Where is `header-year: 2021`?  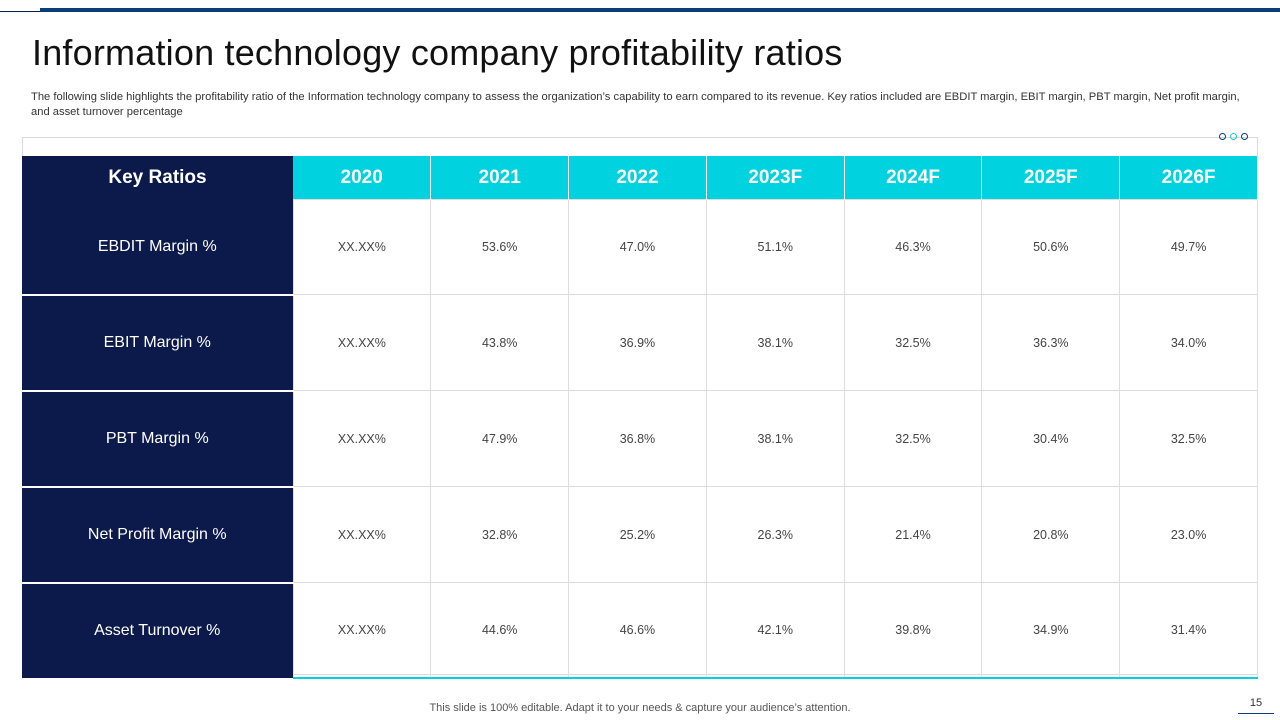
header-year: 2021 is located at coordinates (500, 178).